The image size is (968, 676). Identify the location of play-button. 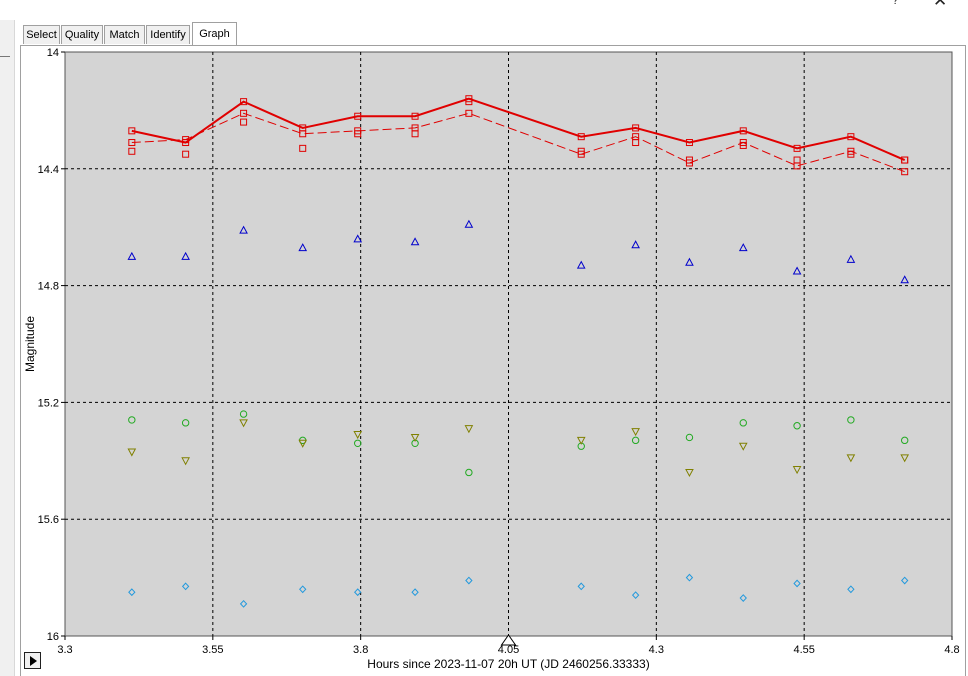
(32, 660).